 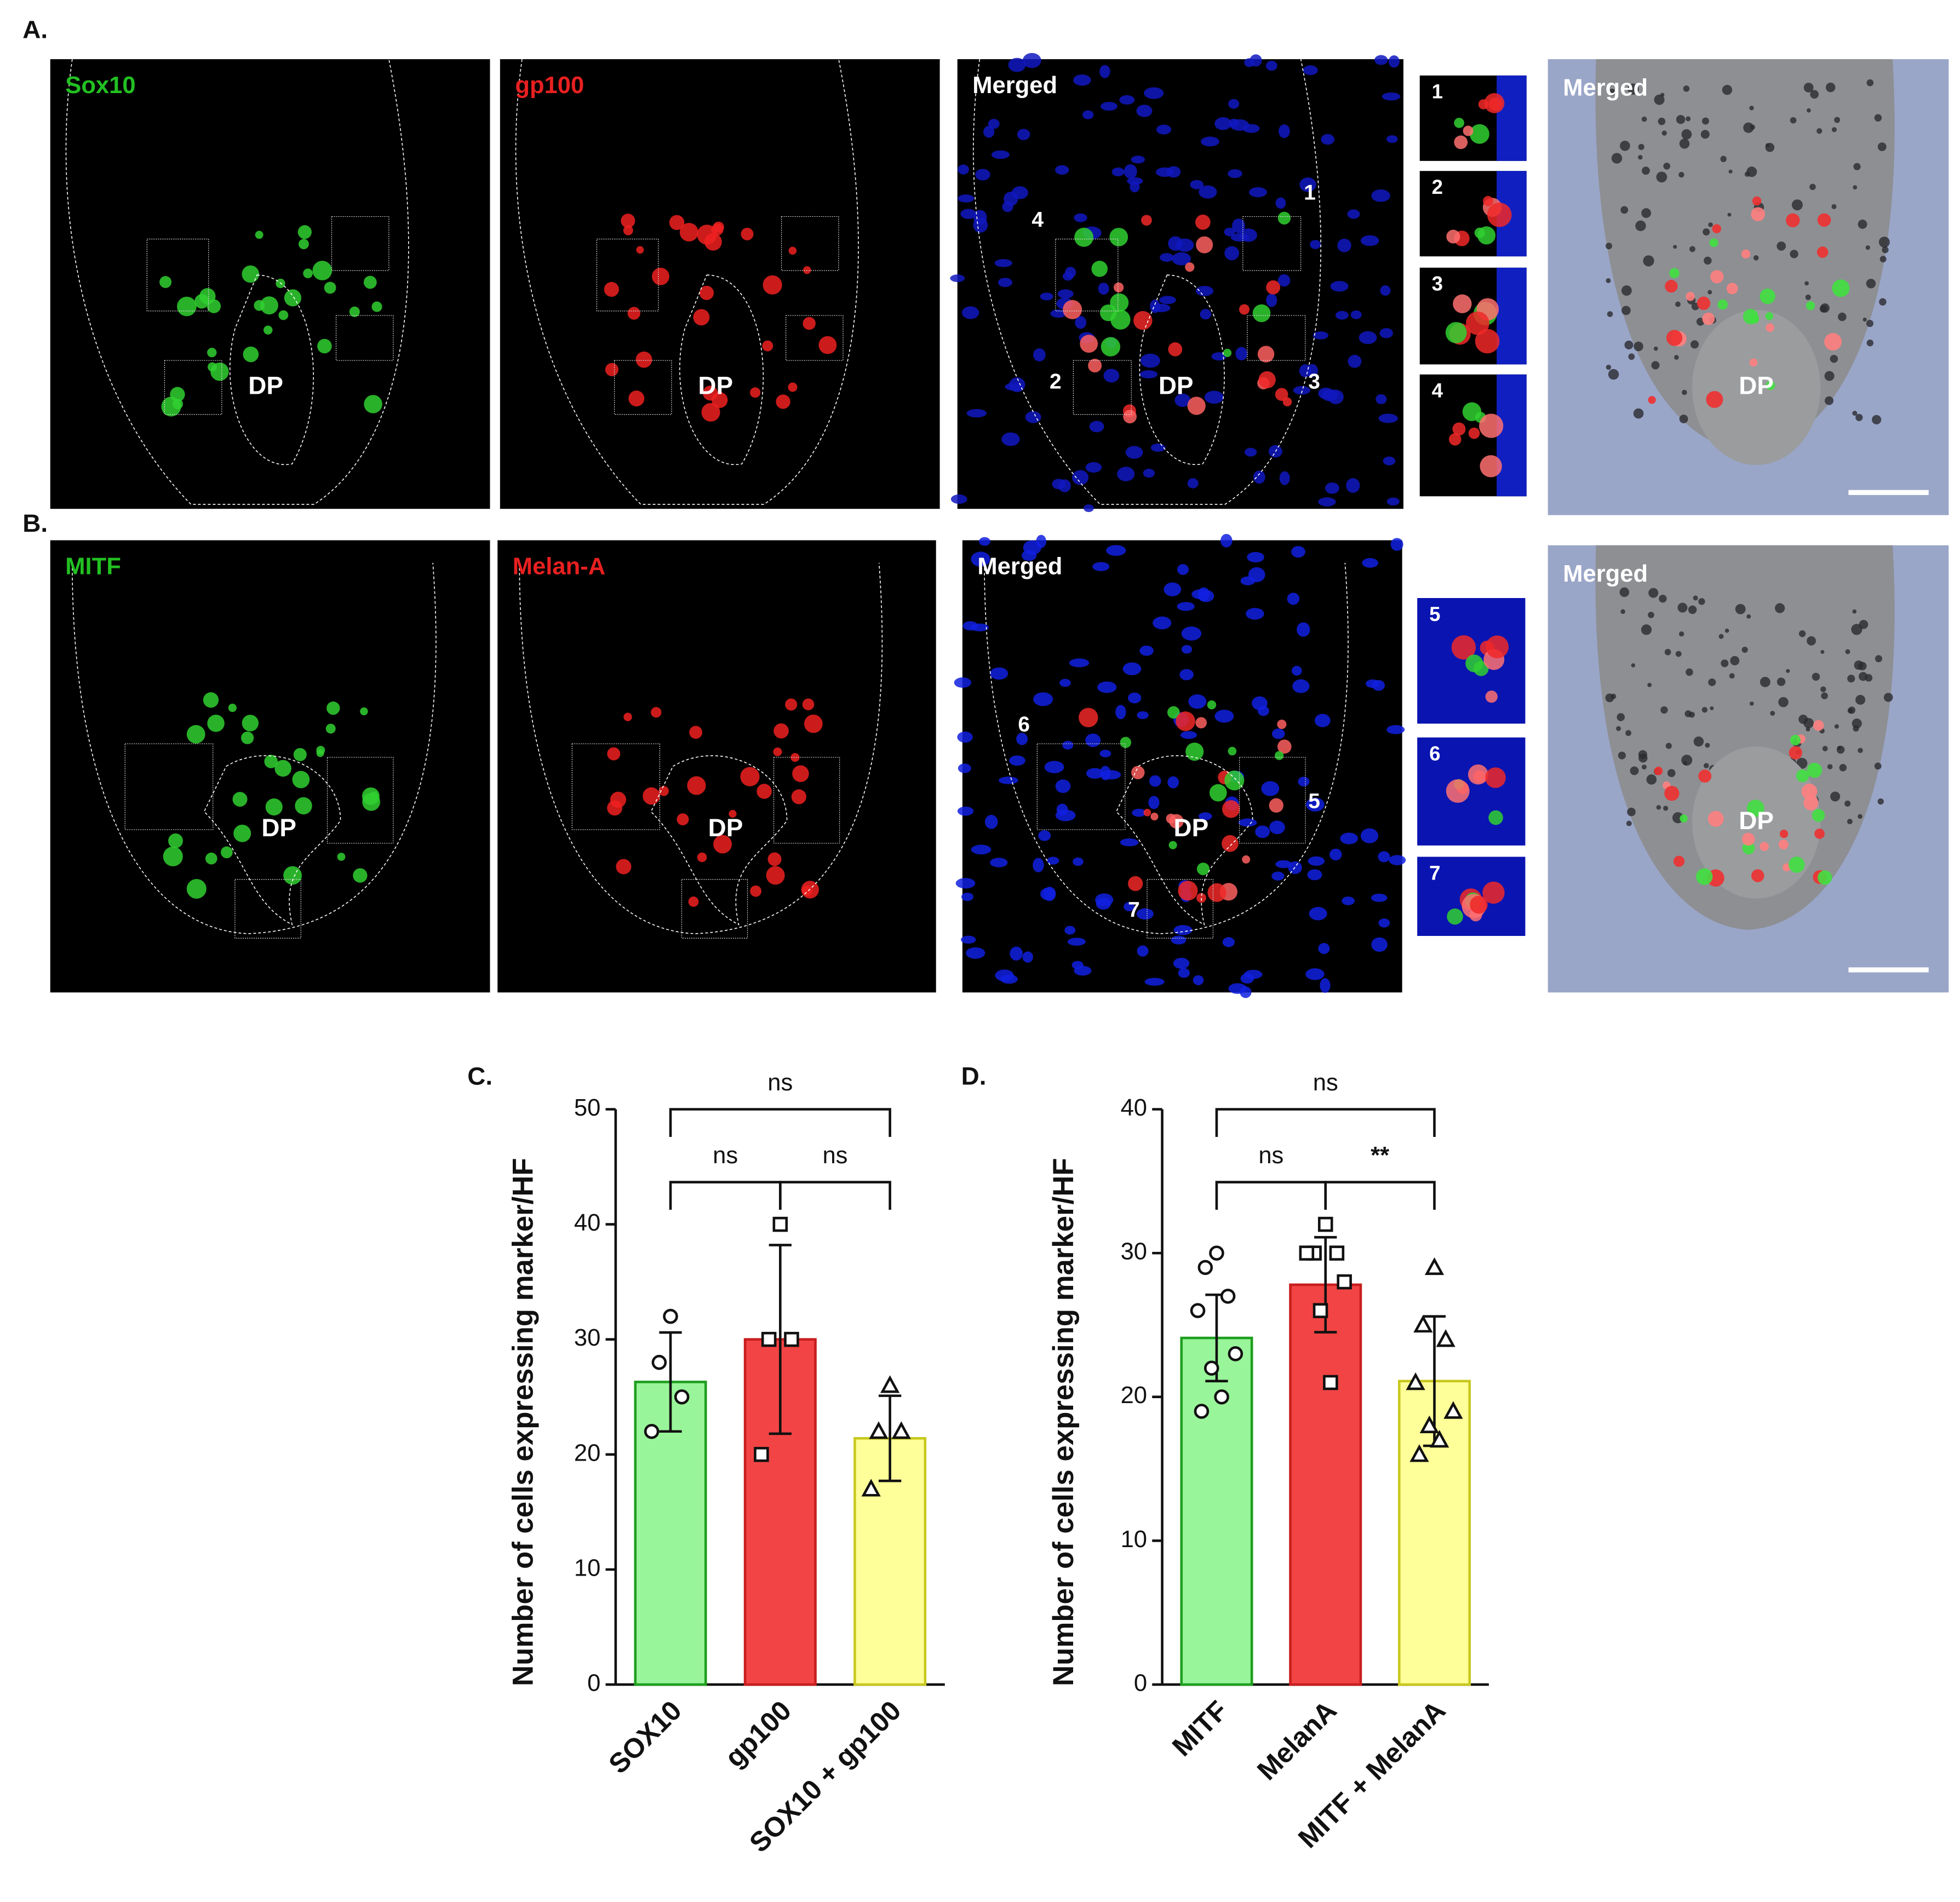 What do you see at coordinates (717, 767) in the screenshot?
I see `micrograph` at bounding box center [717, 767].